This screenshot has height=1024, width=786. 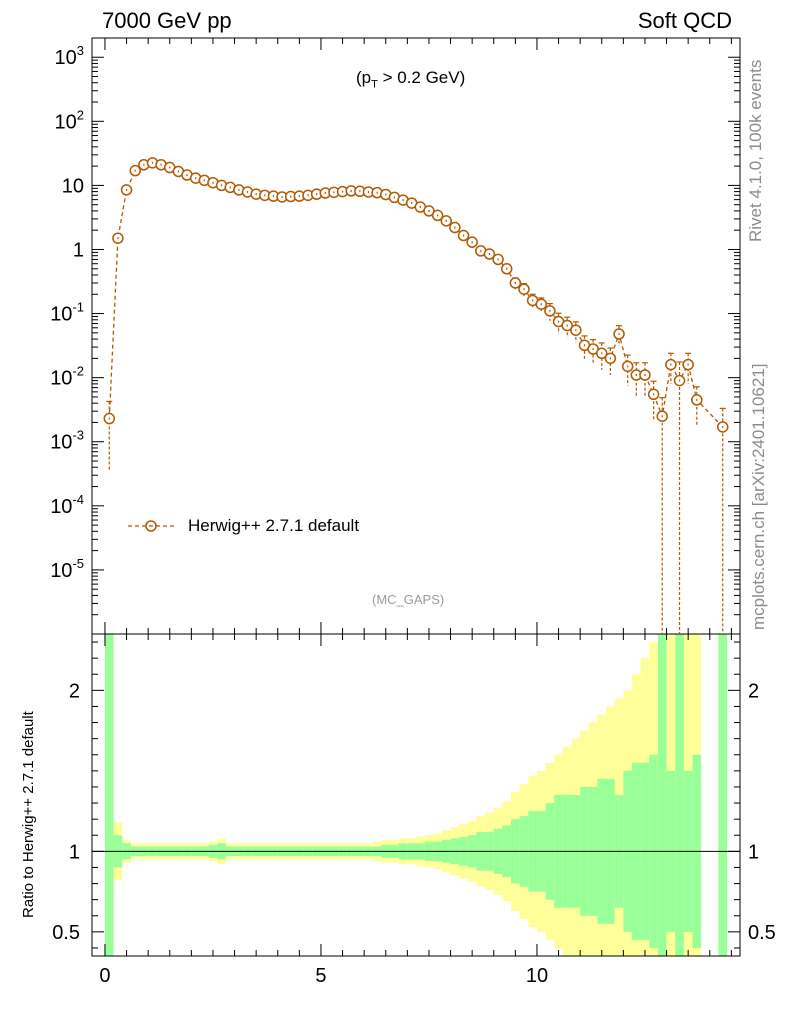 I want to click on rivet-version-label: Rivet 4.1.0, 100k events, so click(x=755, y=150).